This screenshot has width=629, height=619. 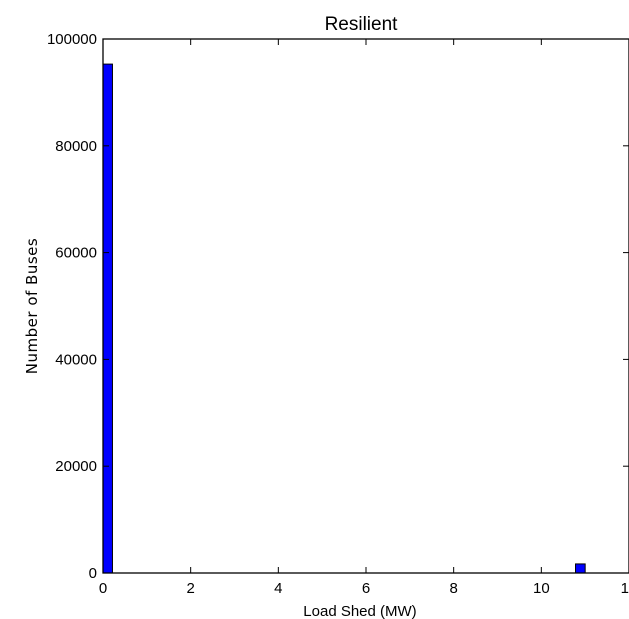 What do you see at coordinates (103, 588) in the screenshot?
I see `x-tick-label: 0` at bounding box center [103, 588].